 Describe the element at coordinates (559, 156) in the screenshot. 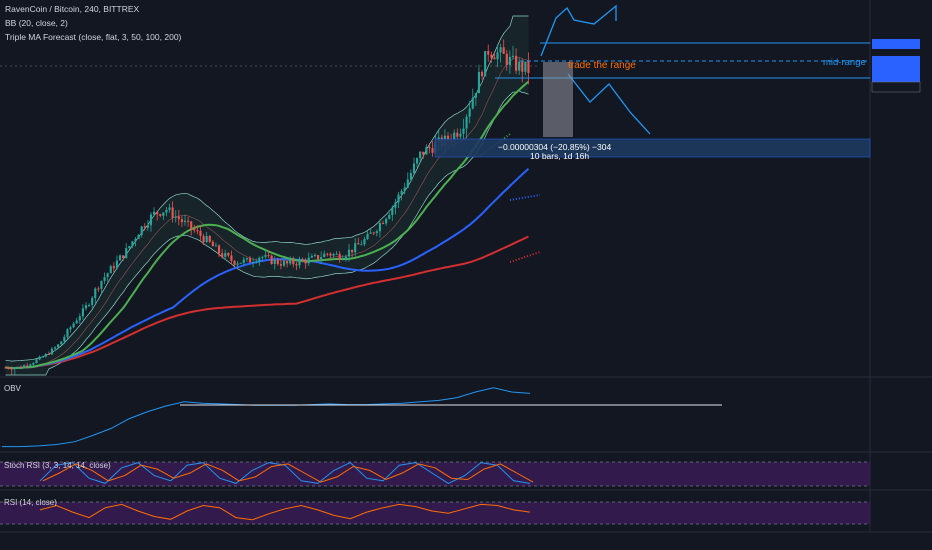

I see `measure-text-2: 10 bars, 1d 16h` at that location.